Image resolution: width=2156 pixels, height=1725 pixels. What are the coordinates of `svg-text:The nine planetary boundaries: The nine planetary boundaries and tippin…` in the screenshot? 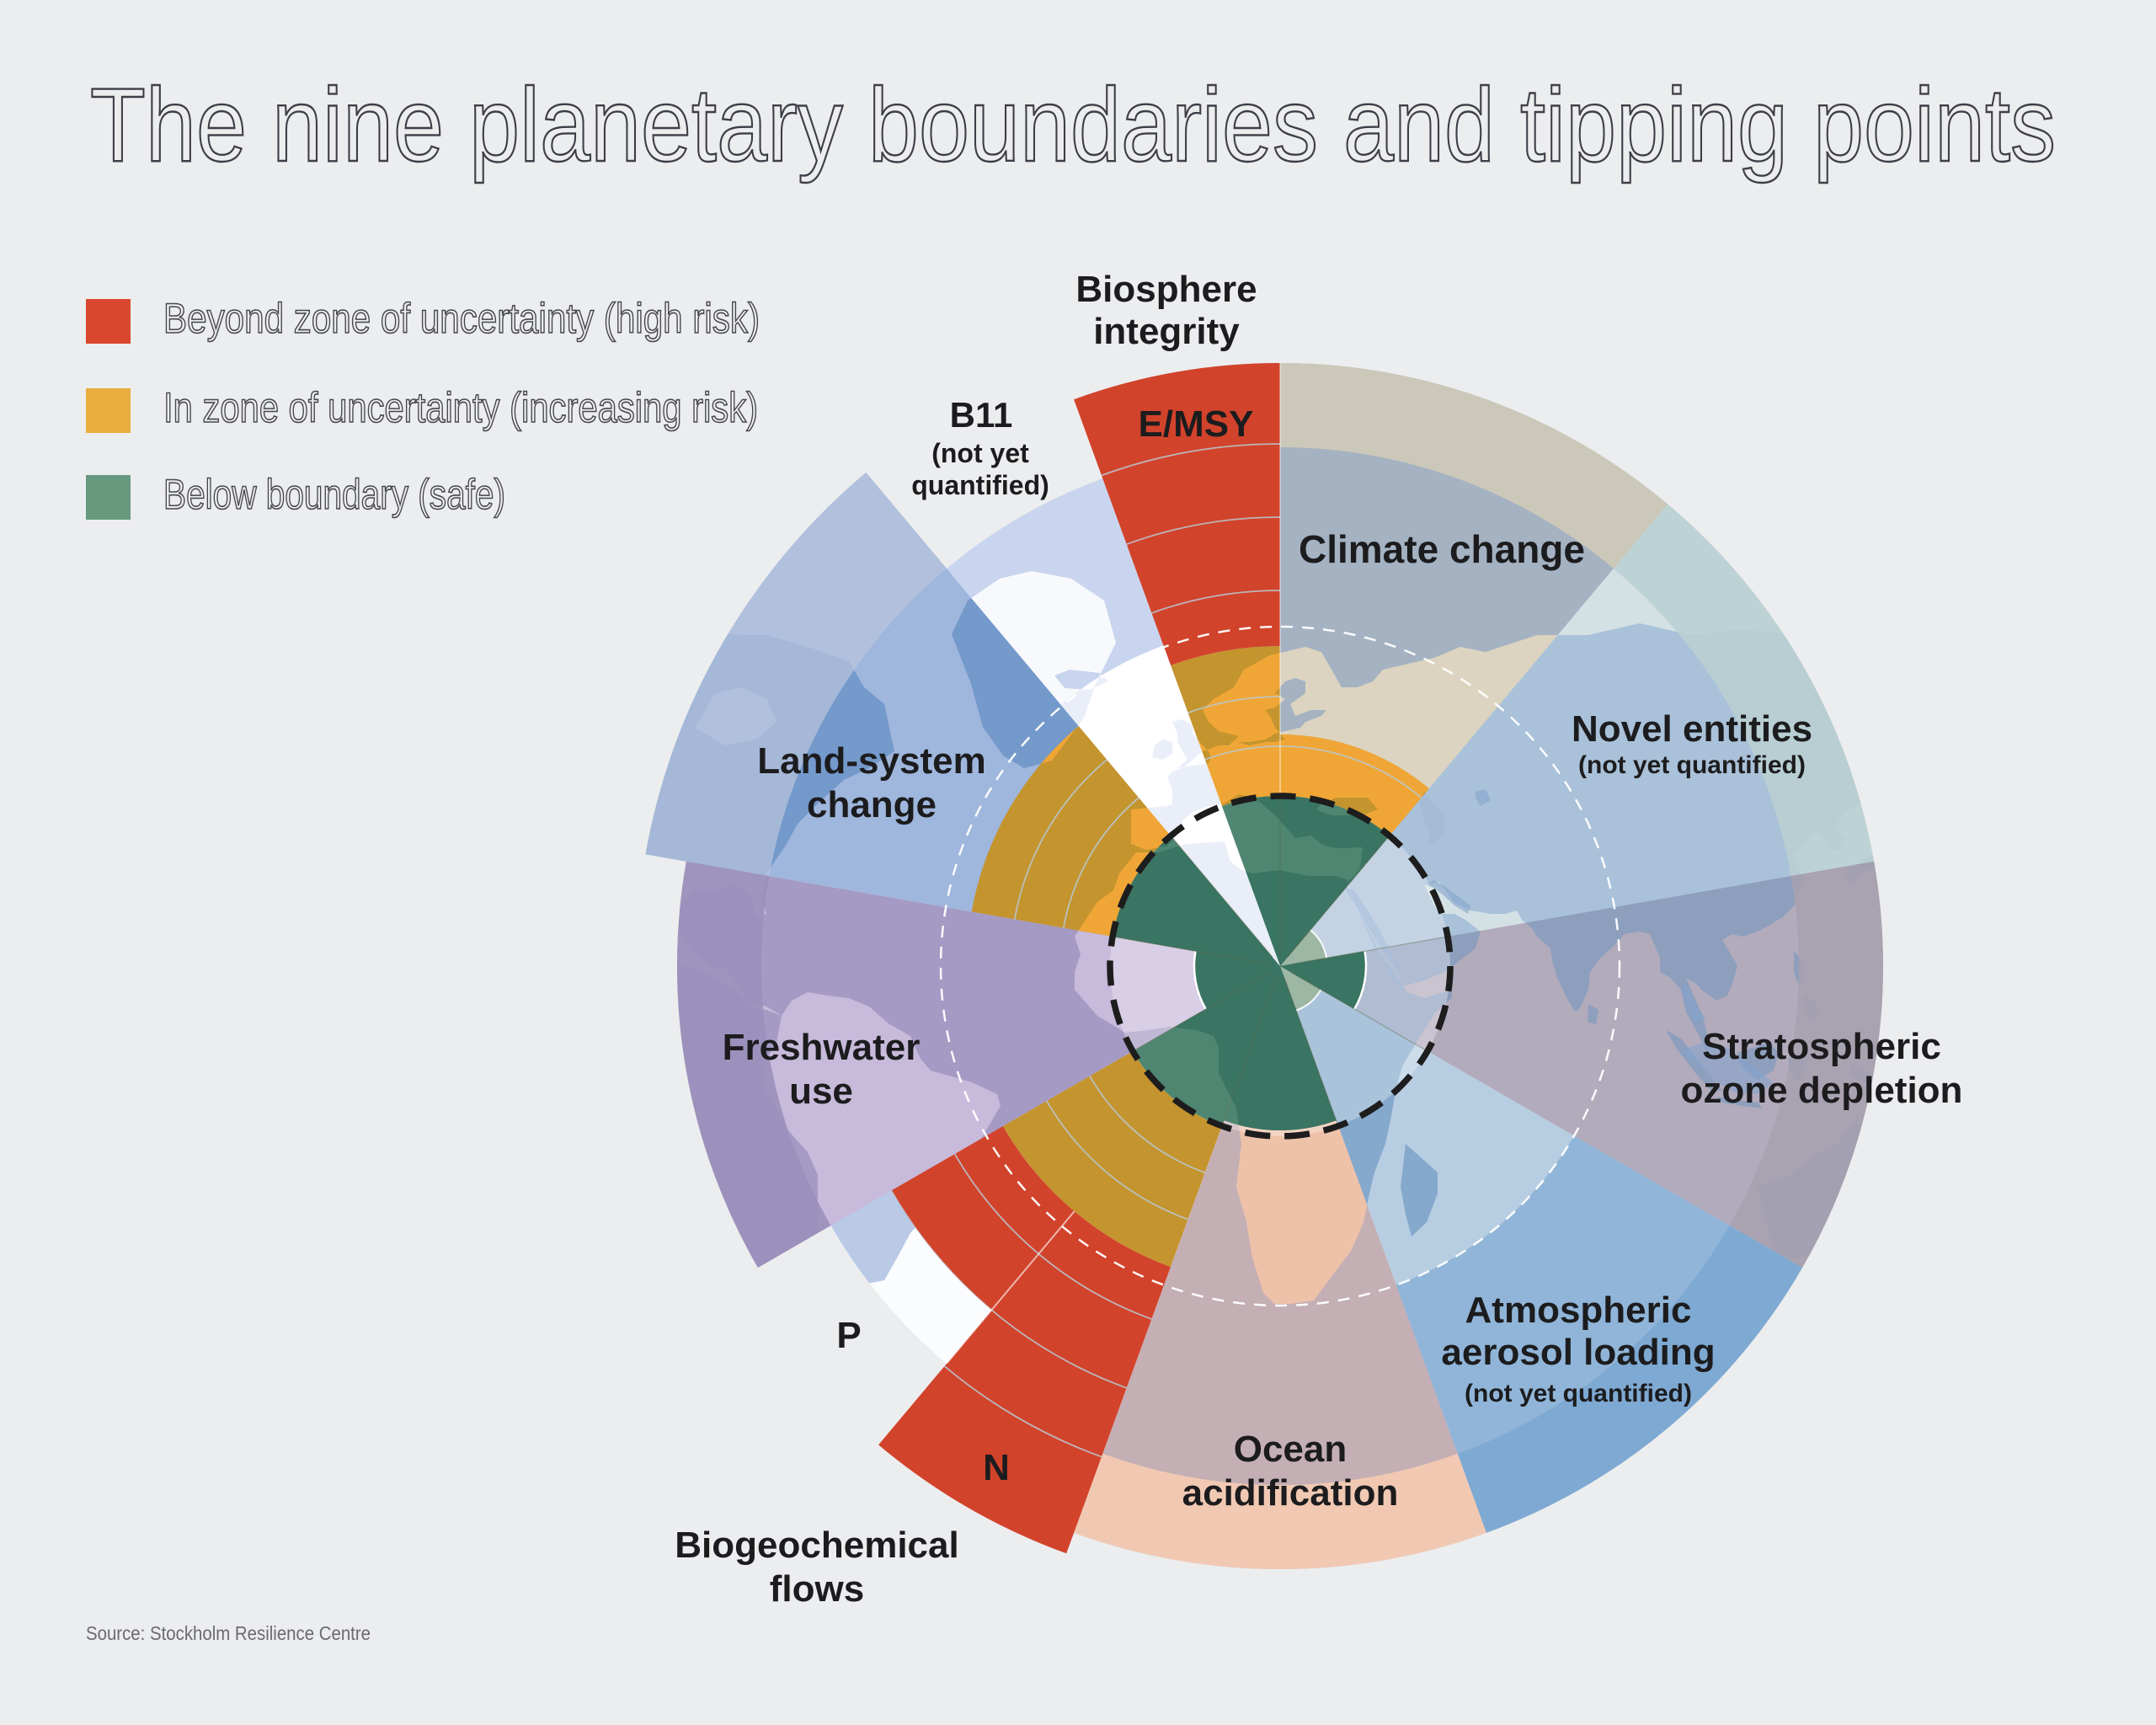 It's located at (1073, 125).